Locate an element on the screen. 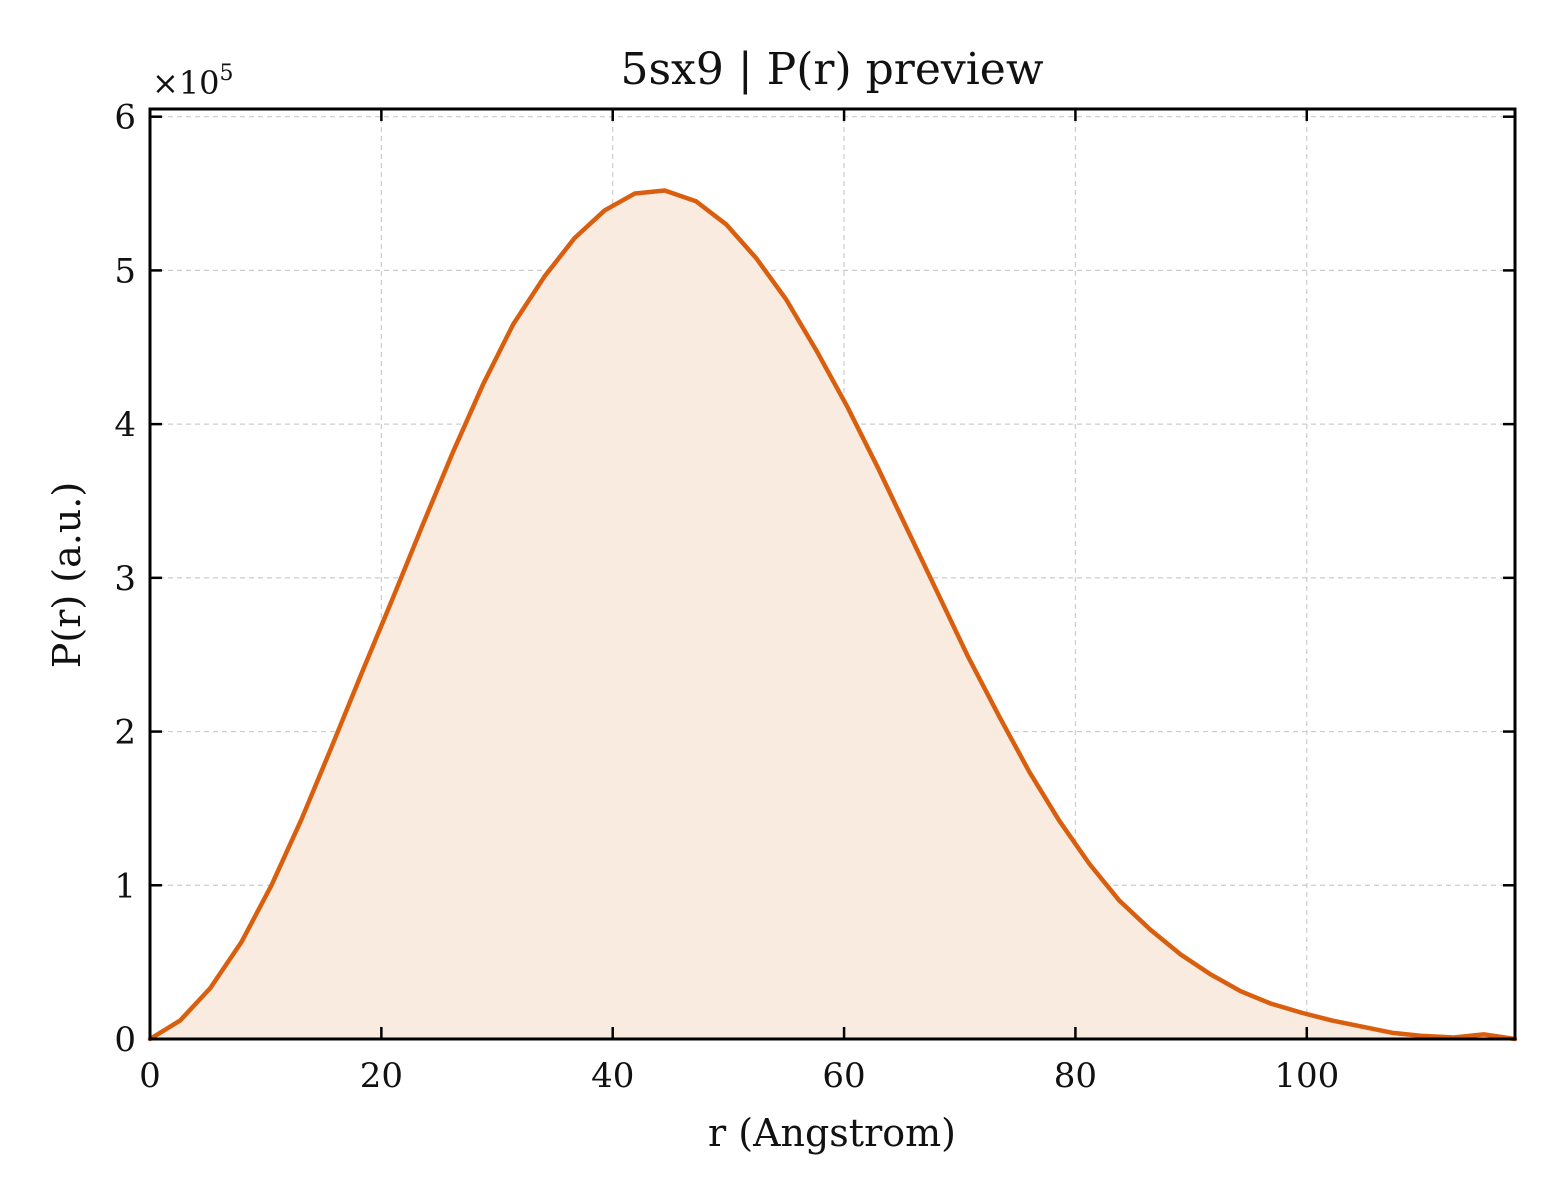 This screenshot has width=1560, height=1200. multiplier-base: ×10 is located at coordinates (186, 83).